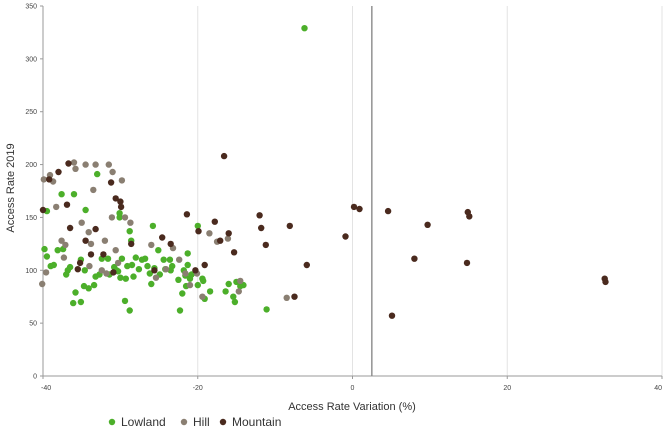  Describe the element at coordinates (11, 187) in the screenshot. I see `y-axis-title: Access Rate 2019` at that location.